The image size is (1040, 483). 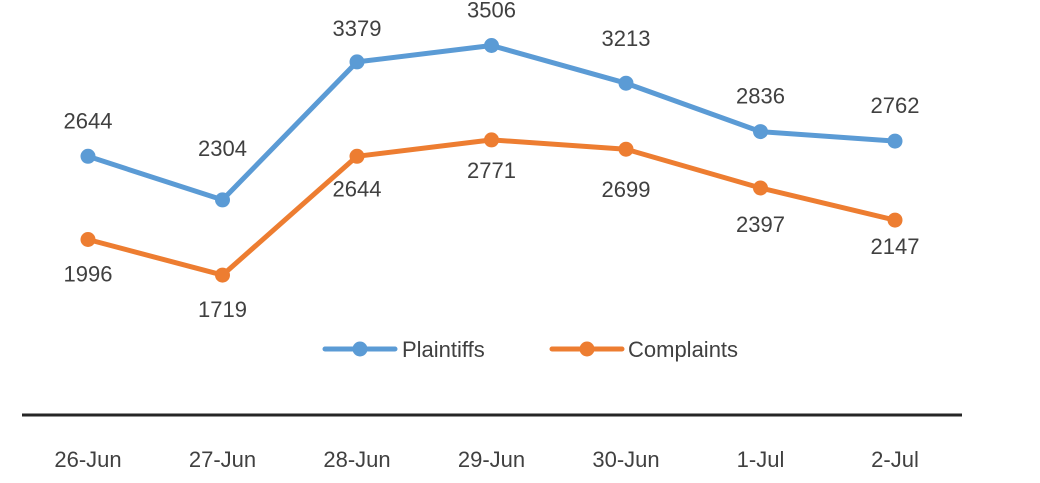 What do you see at coordinates (491, 170) in the screenshot?
I see `data-label-complaints-3: 2771` at bounding box center [491, 170].